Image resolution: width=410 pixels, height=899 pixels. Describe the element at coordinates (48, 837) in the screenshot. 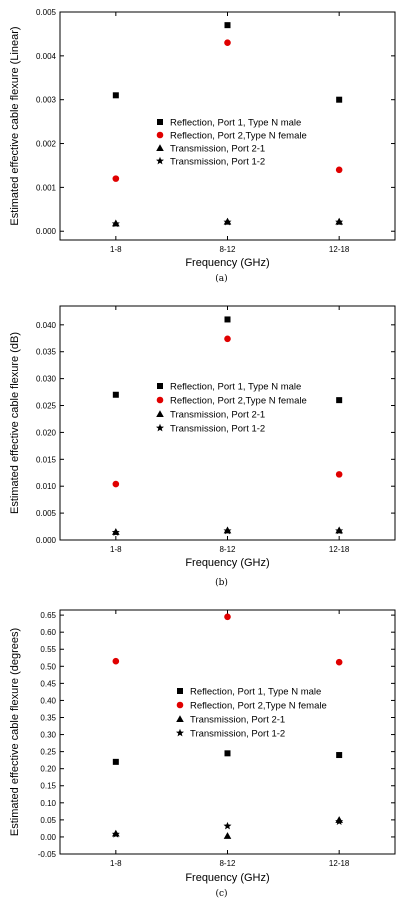

I see `y-tick-label: 0.00` at that location.